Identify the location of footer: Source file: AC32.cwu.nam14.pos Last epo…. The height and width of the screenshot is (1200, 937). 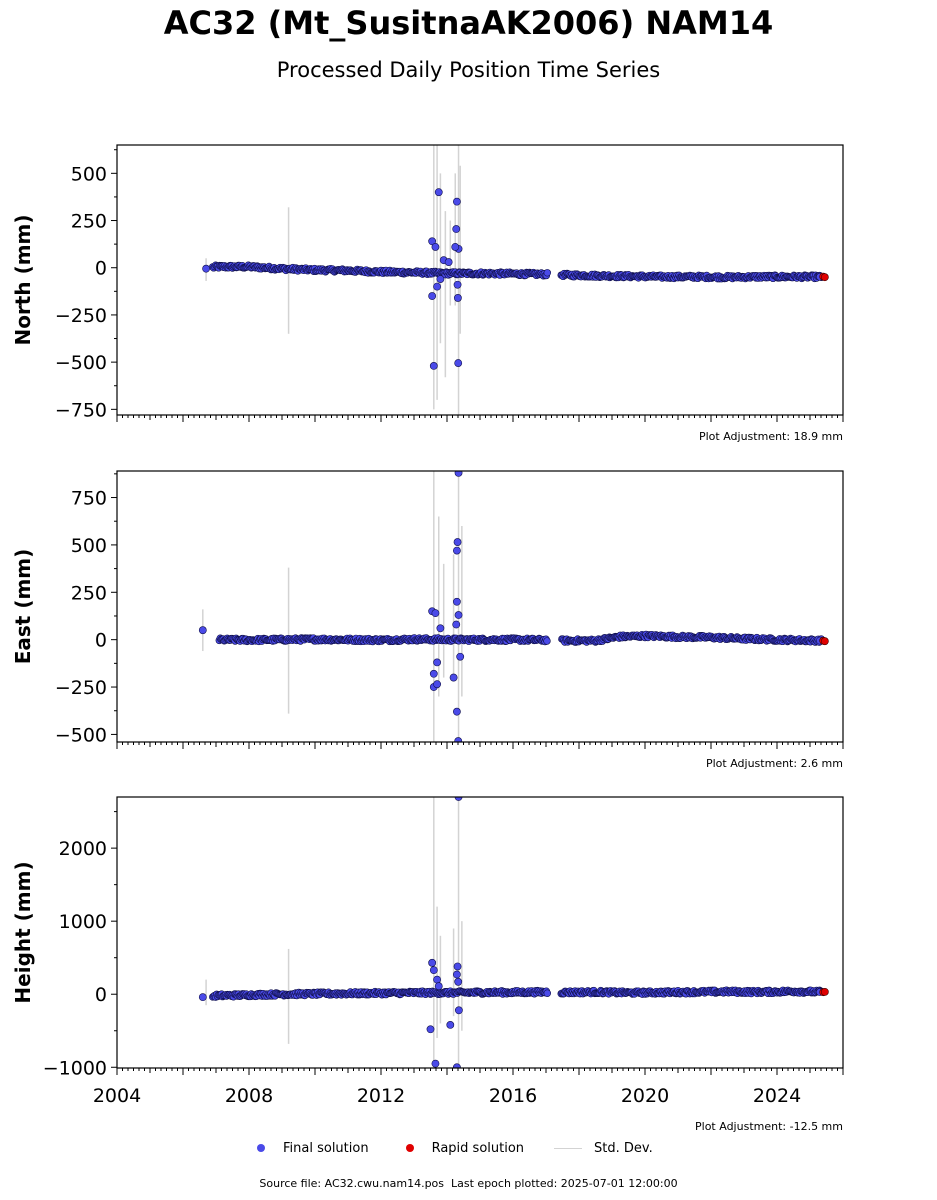
(468, 1183).